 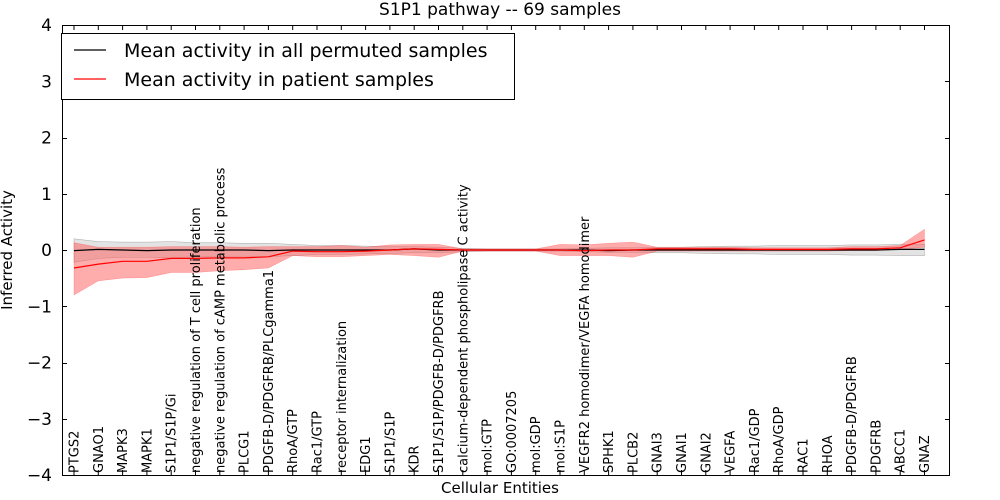 What do you see at coordinates (46, 26) in the screenshot?
I see `y-tick-label: 4` at bounding box center [46, 26].